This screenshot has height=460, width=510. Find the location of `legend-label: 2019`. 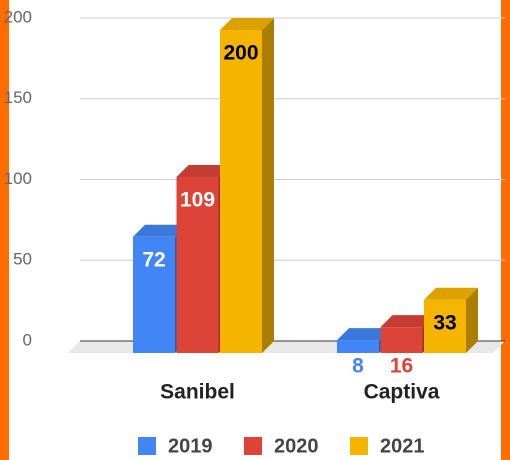

legend-label: 2019 is located at coordinates (190, 446).